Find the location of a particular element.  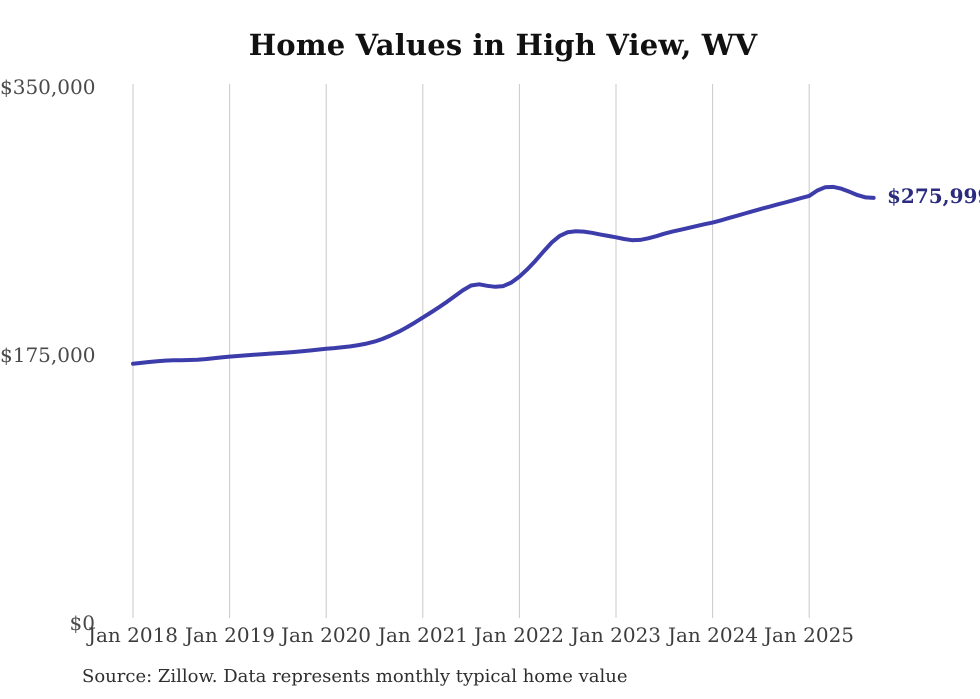

y-tick-label: $175,000 is located at coordinates (48, 355).